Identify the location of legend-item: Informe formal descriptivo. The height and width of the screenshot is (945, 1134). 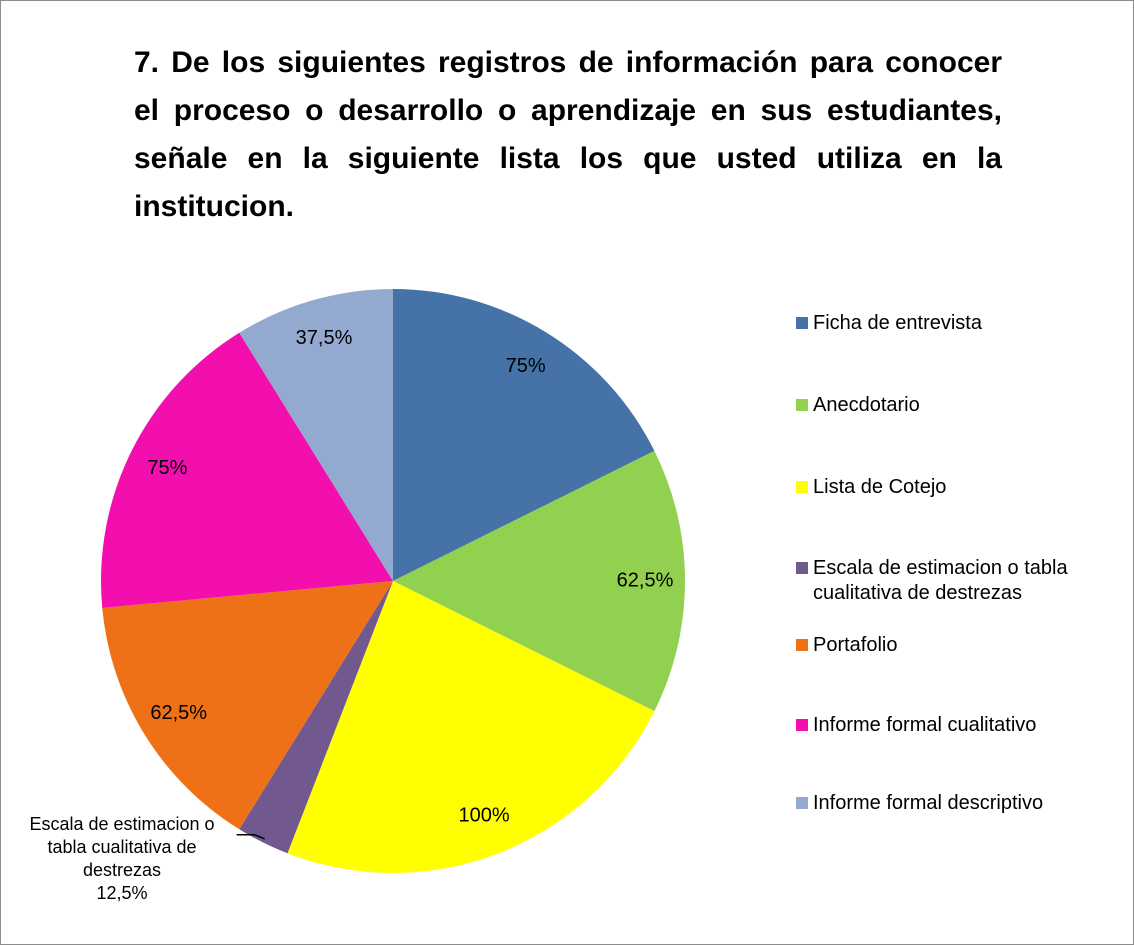
(961, 803).